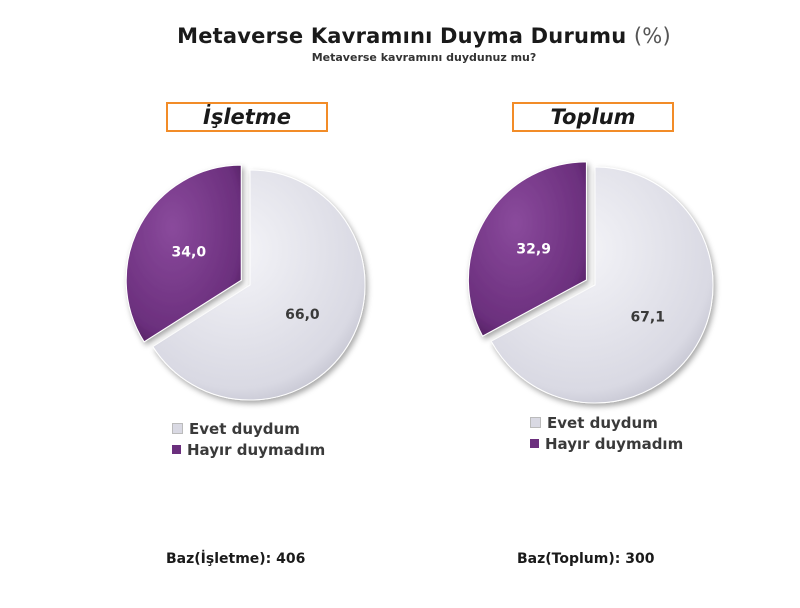 The image size is (800, 608). Describe the element at coordinates (652, 36) in the screenshot. I see `chart-title-unit: (%)` at that location.